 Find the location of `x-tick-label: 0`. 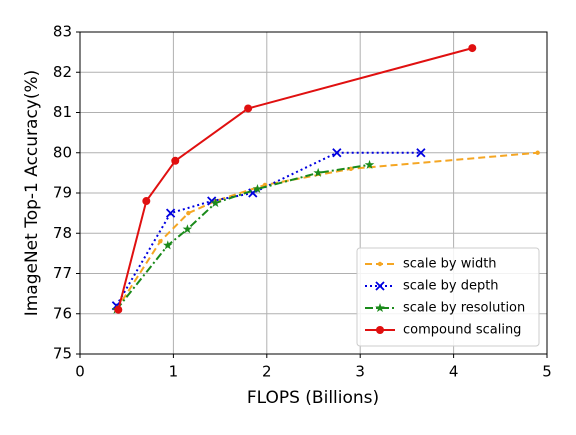

x-tick-label: 0 is located at coordinates (80, 372).